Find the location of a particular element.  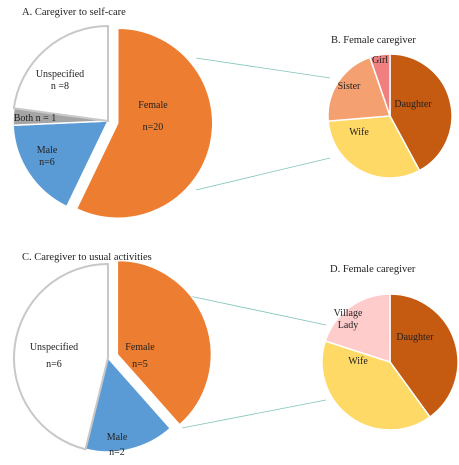

pie-a-slice-female is located at coordinates (144, 123).